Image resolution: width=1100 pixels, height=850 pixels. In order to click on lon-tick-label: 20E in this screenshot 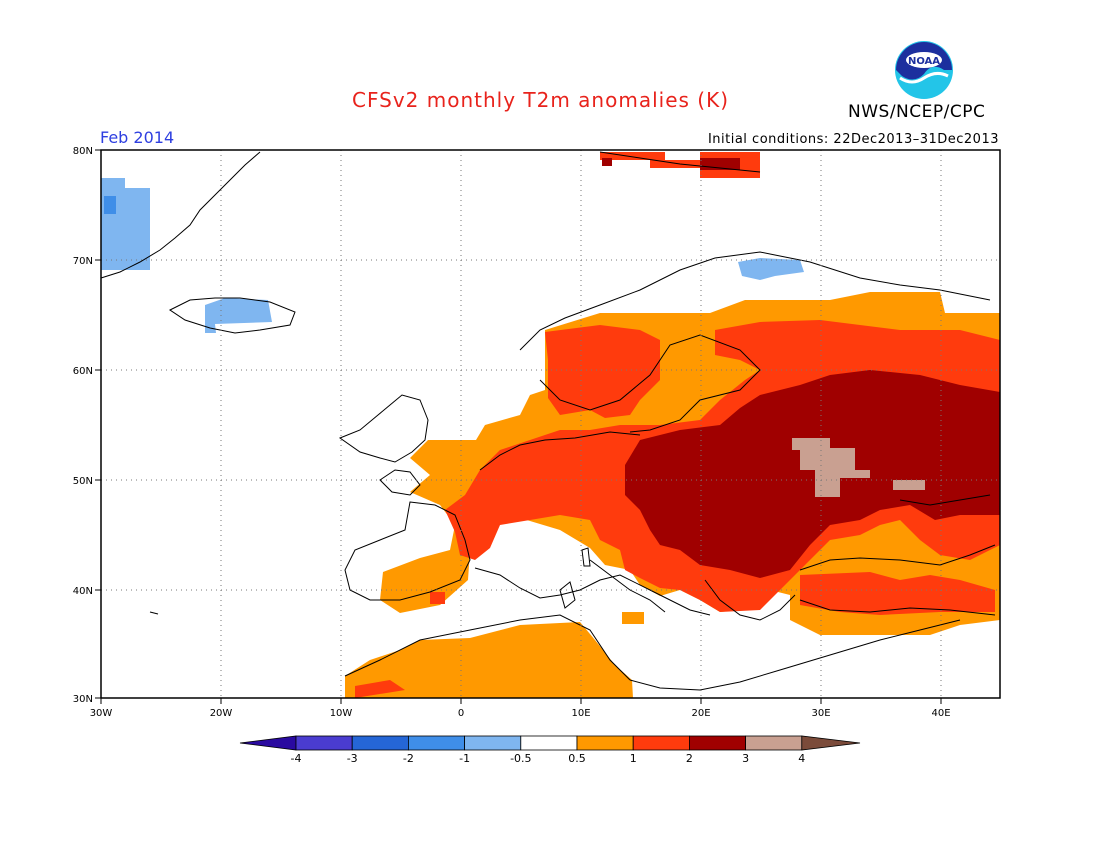, I will do `click(700, 713)`.